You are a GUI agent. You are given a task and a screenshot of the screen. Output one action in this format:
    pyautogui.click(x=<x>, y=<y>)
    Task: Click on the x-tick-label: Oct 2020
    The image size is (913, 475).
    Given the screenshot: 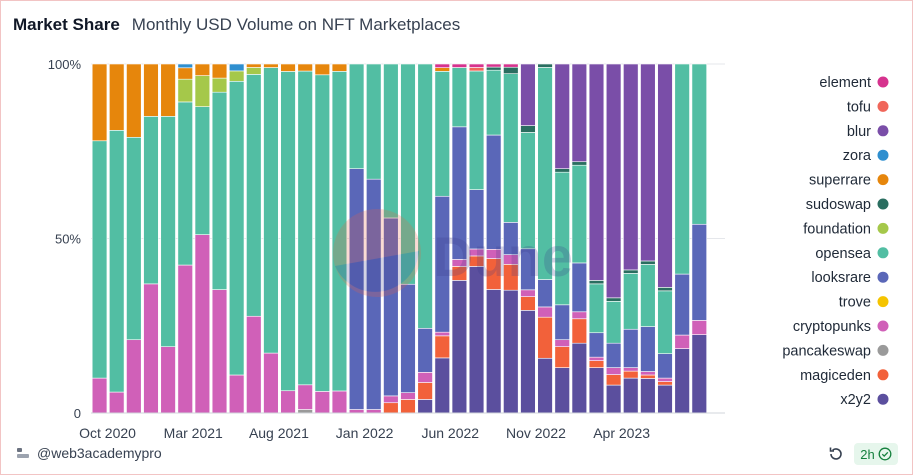 What is the action you would take?
    pyautogui.click(x=107, y=433)
    